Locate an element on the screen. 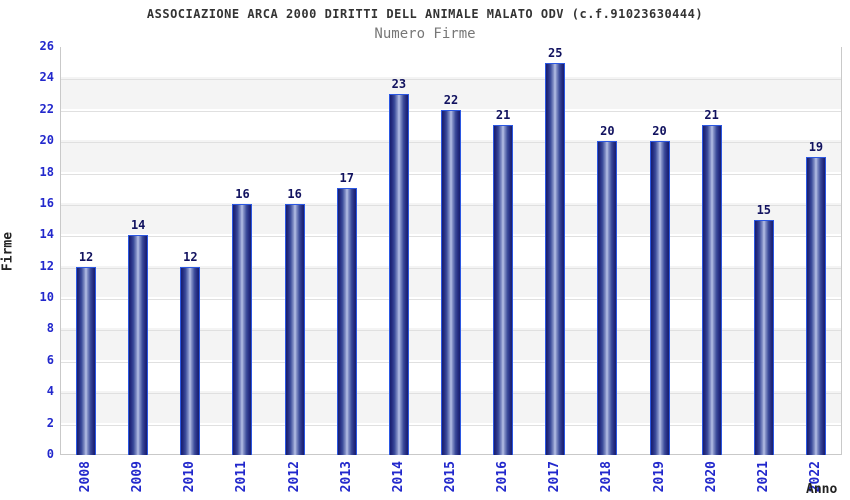 Image resolution: width=850 pixels, height=500 pixels. x-tick-label: 2015 is located at coordinates (450, 477).